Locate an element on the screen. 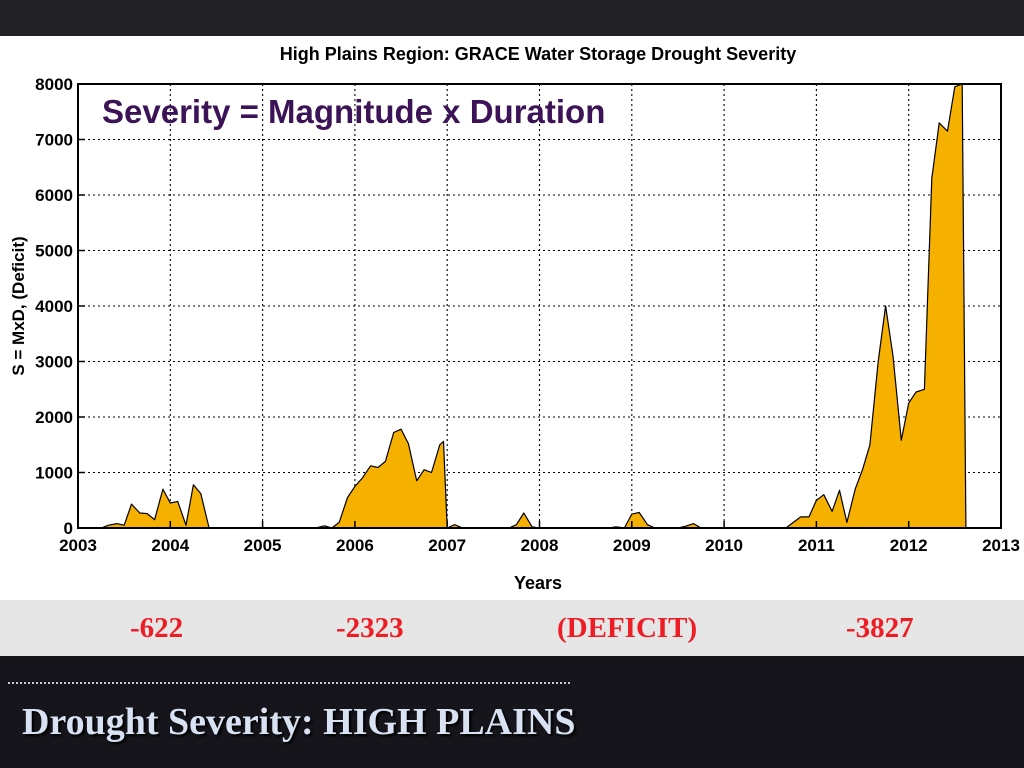 This screenshot has height=768, width=1024. y-axis-label: S = MxD, (Deficit) is located at coordinates (18, 305).